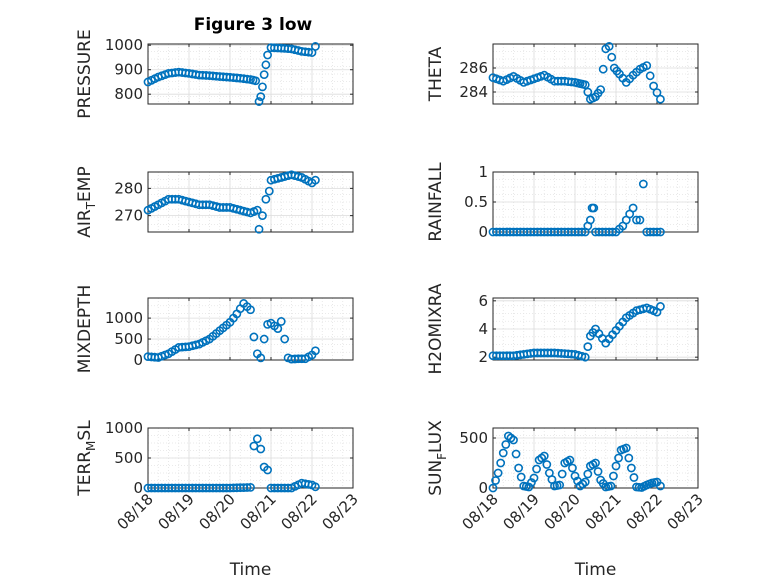 The width and height of the screenshot is (778, 583). What do you see at coordinates (483, 172) in the screenshot?
I see `y-tick-label: 1` at bounding box center [483, 172].